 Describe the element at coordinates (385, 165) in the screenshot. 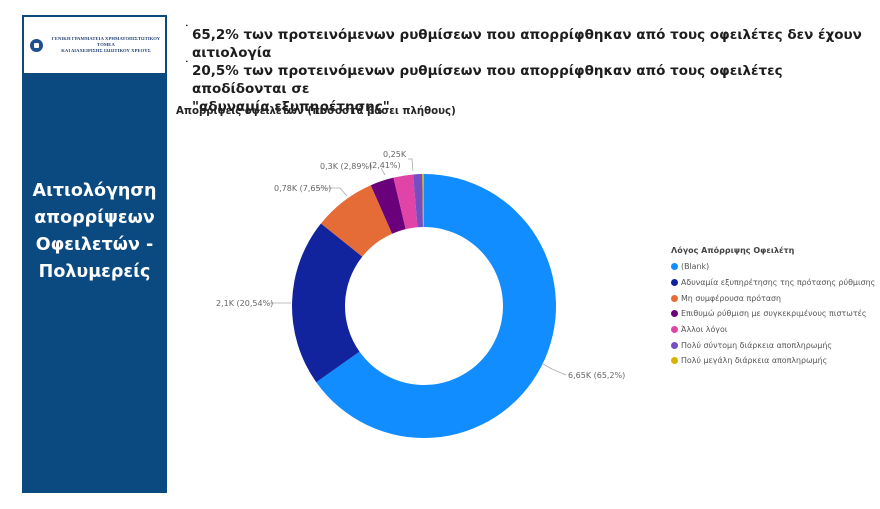

I see `label-alloi-pct: (2,41%)` at that location.